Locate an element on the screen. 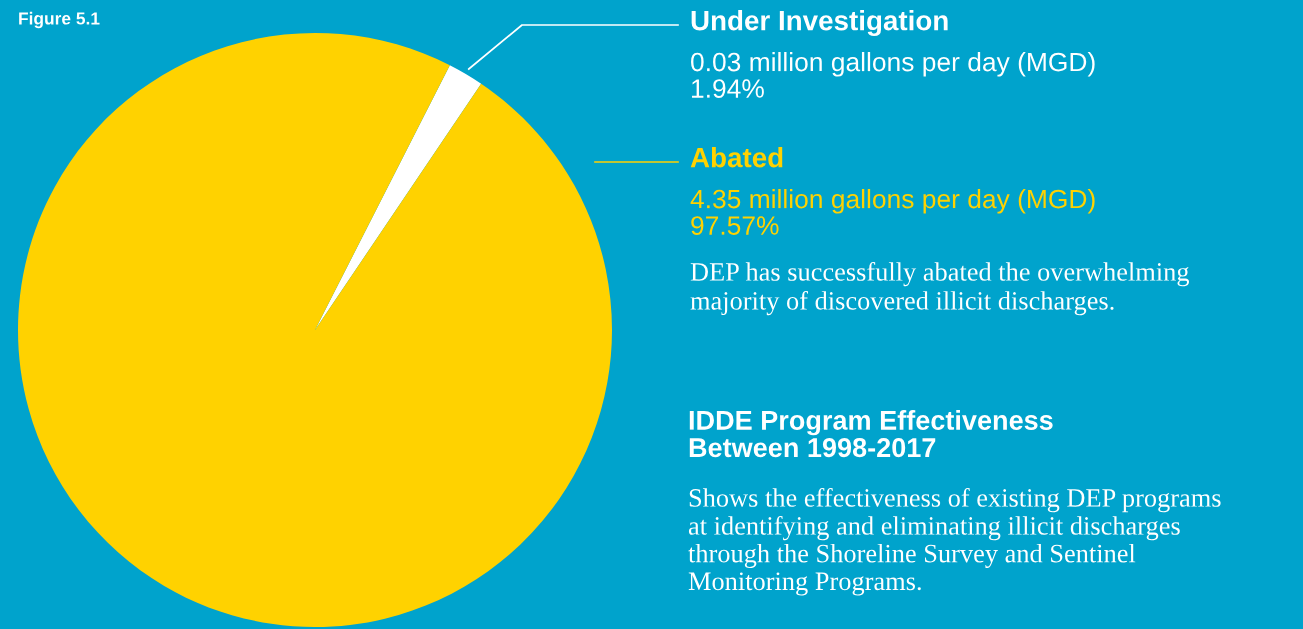 This screenshot has width=1303, height=629. text: DEP has successfully abated the overwhelming majority of discovered illicit discharges. is located at coordinates (940, 289).